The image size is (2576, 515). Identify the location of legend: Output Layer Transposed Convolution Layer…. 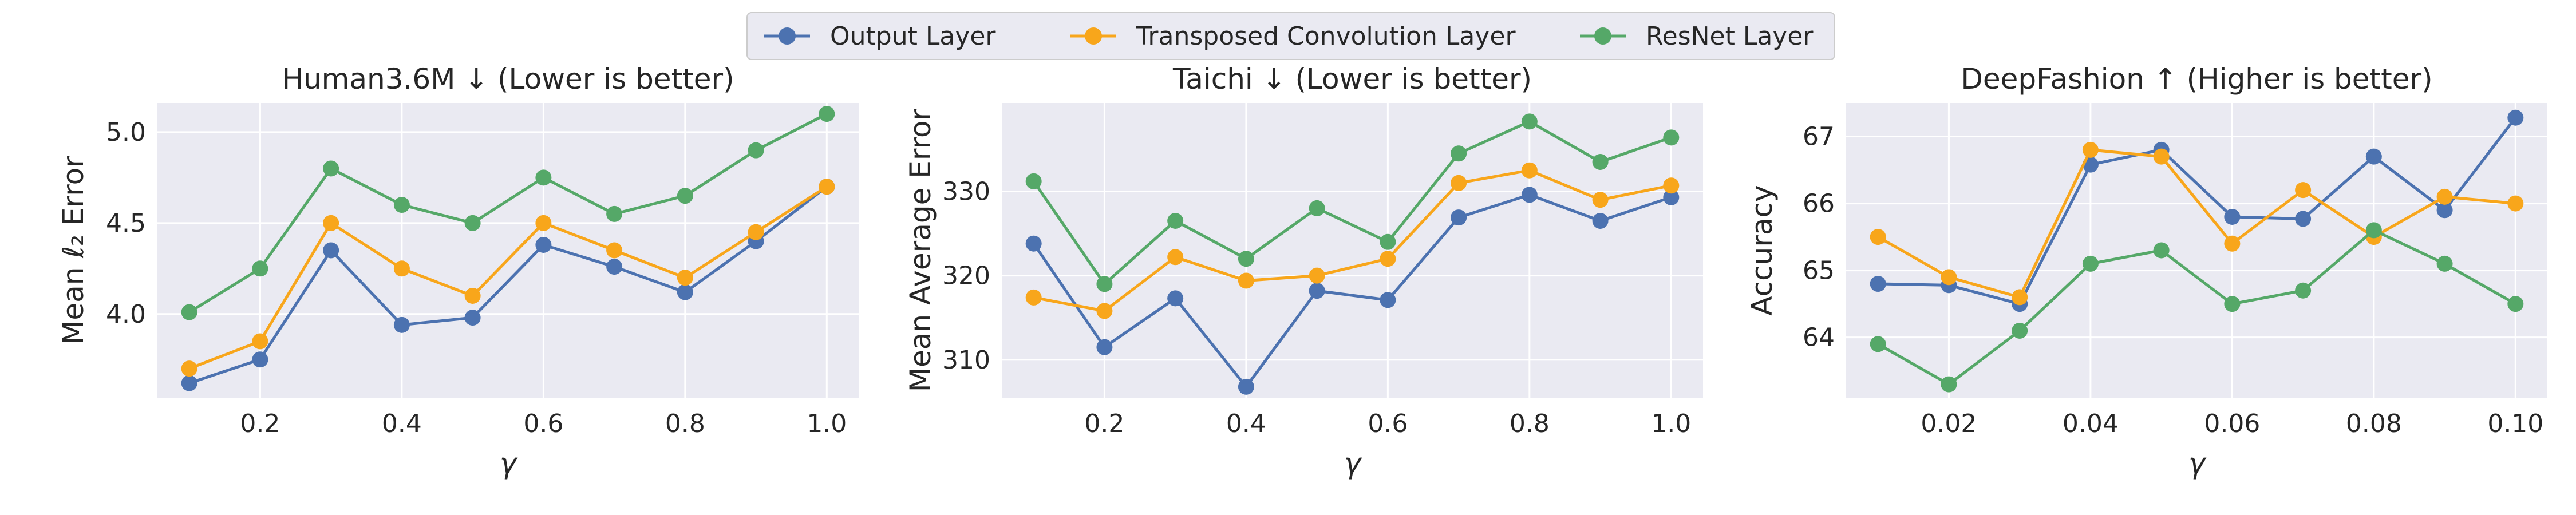
(1290, 36).